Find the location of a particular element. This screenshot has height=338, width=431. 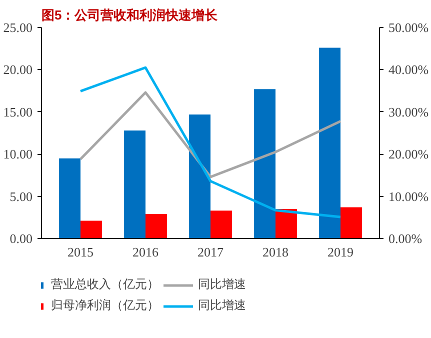

y2-tick-label: 20.00% is located at coordinates (408, 154).